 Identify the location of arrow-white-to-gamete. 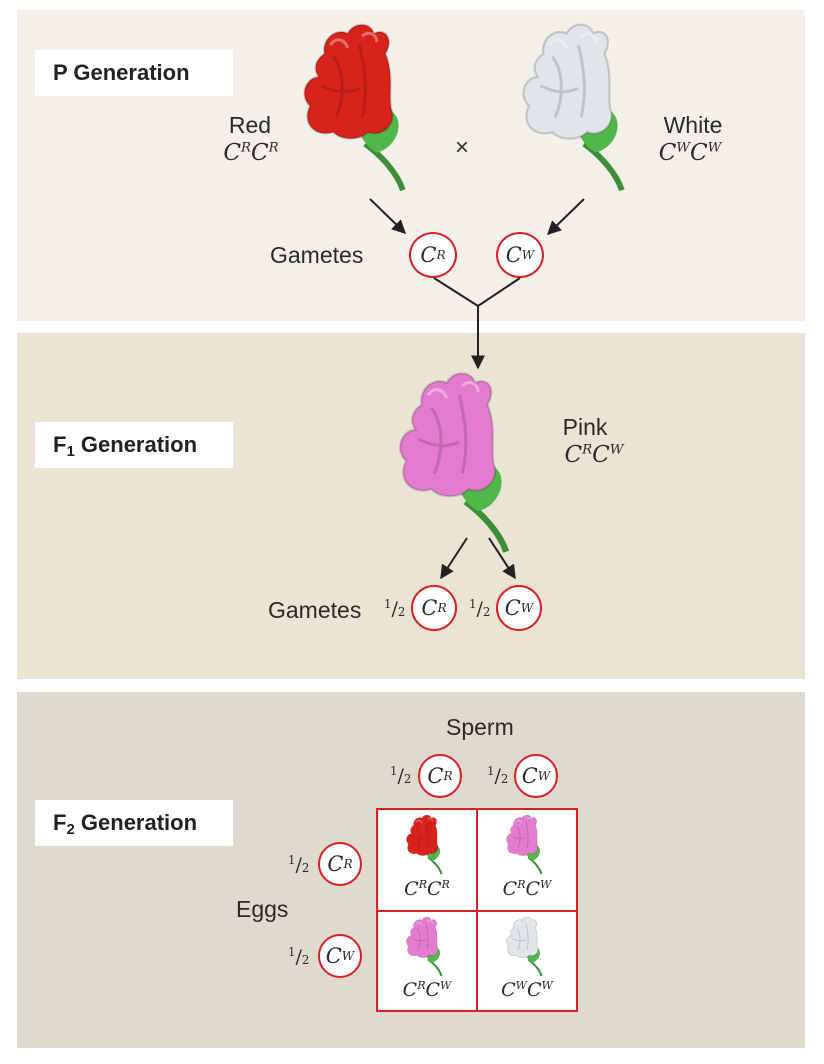
(565, 216).